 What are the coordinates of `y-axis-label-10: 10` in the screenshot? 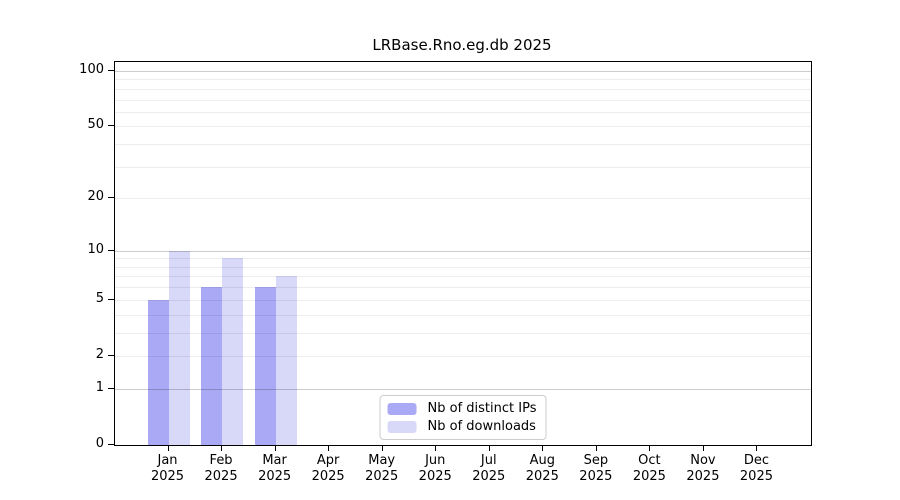 It's located at (95, 249).